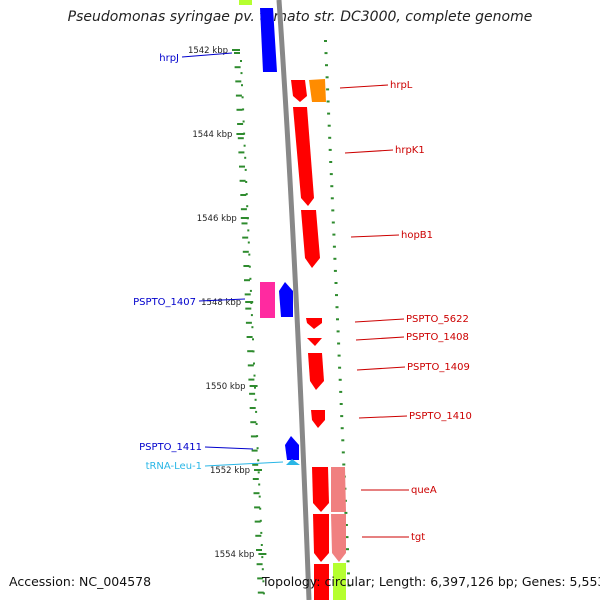 Image resolution: width=600 pixels, height=600 pixels. I want to click on gene-label-hrpL: hrpL, so click(401, 85).